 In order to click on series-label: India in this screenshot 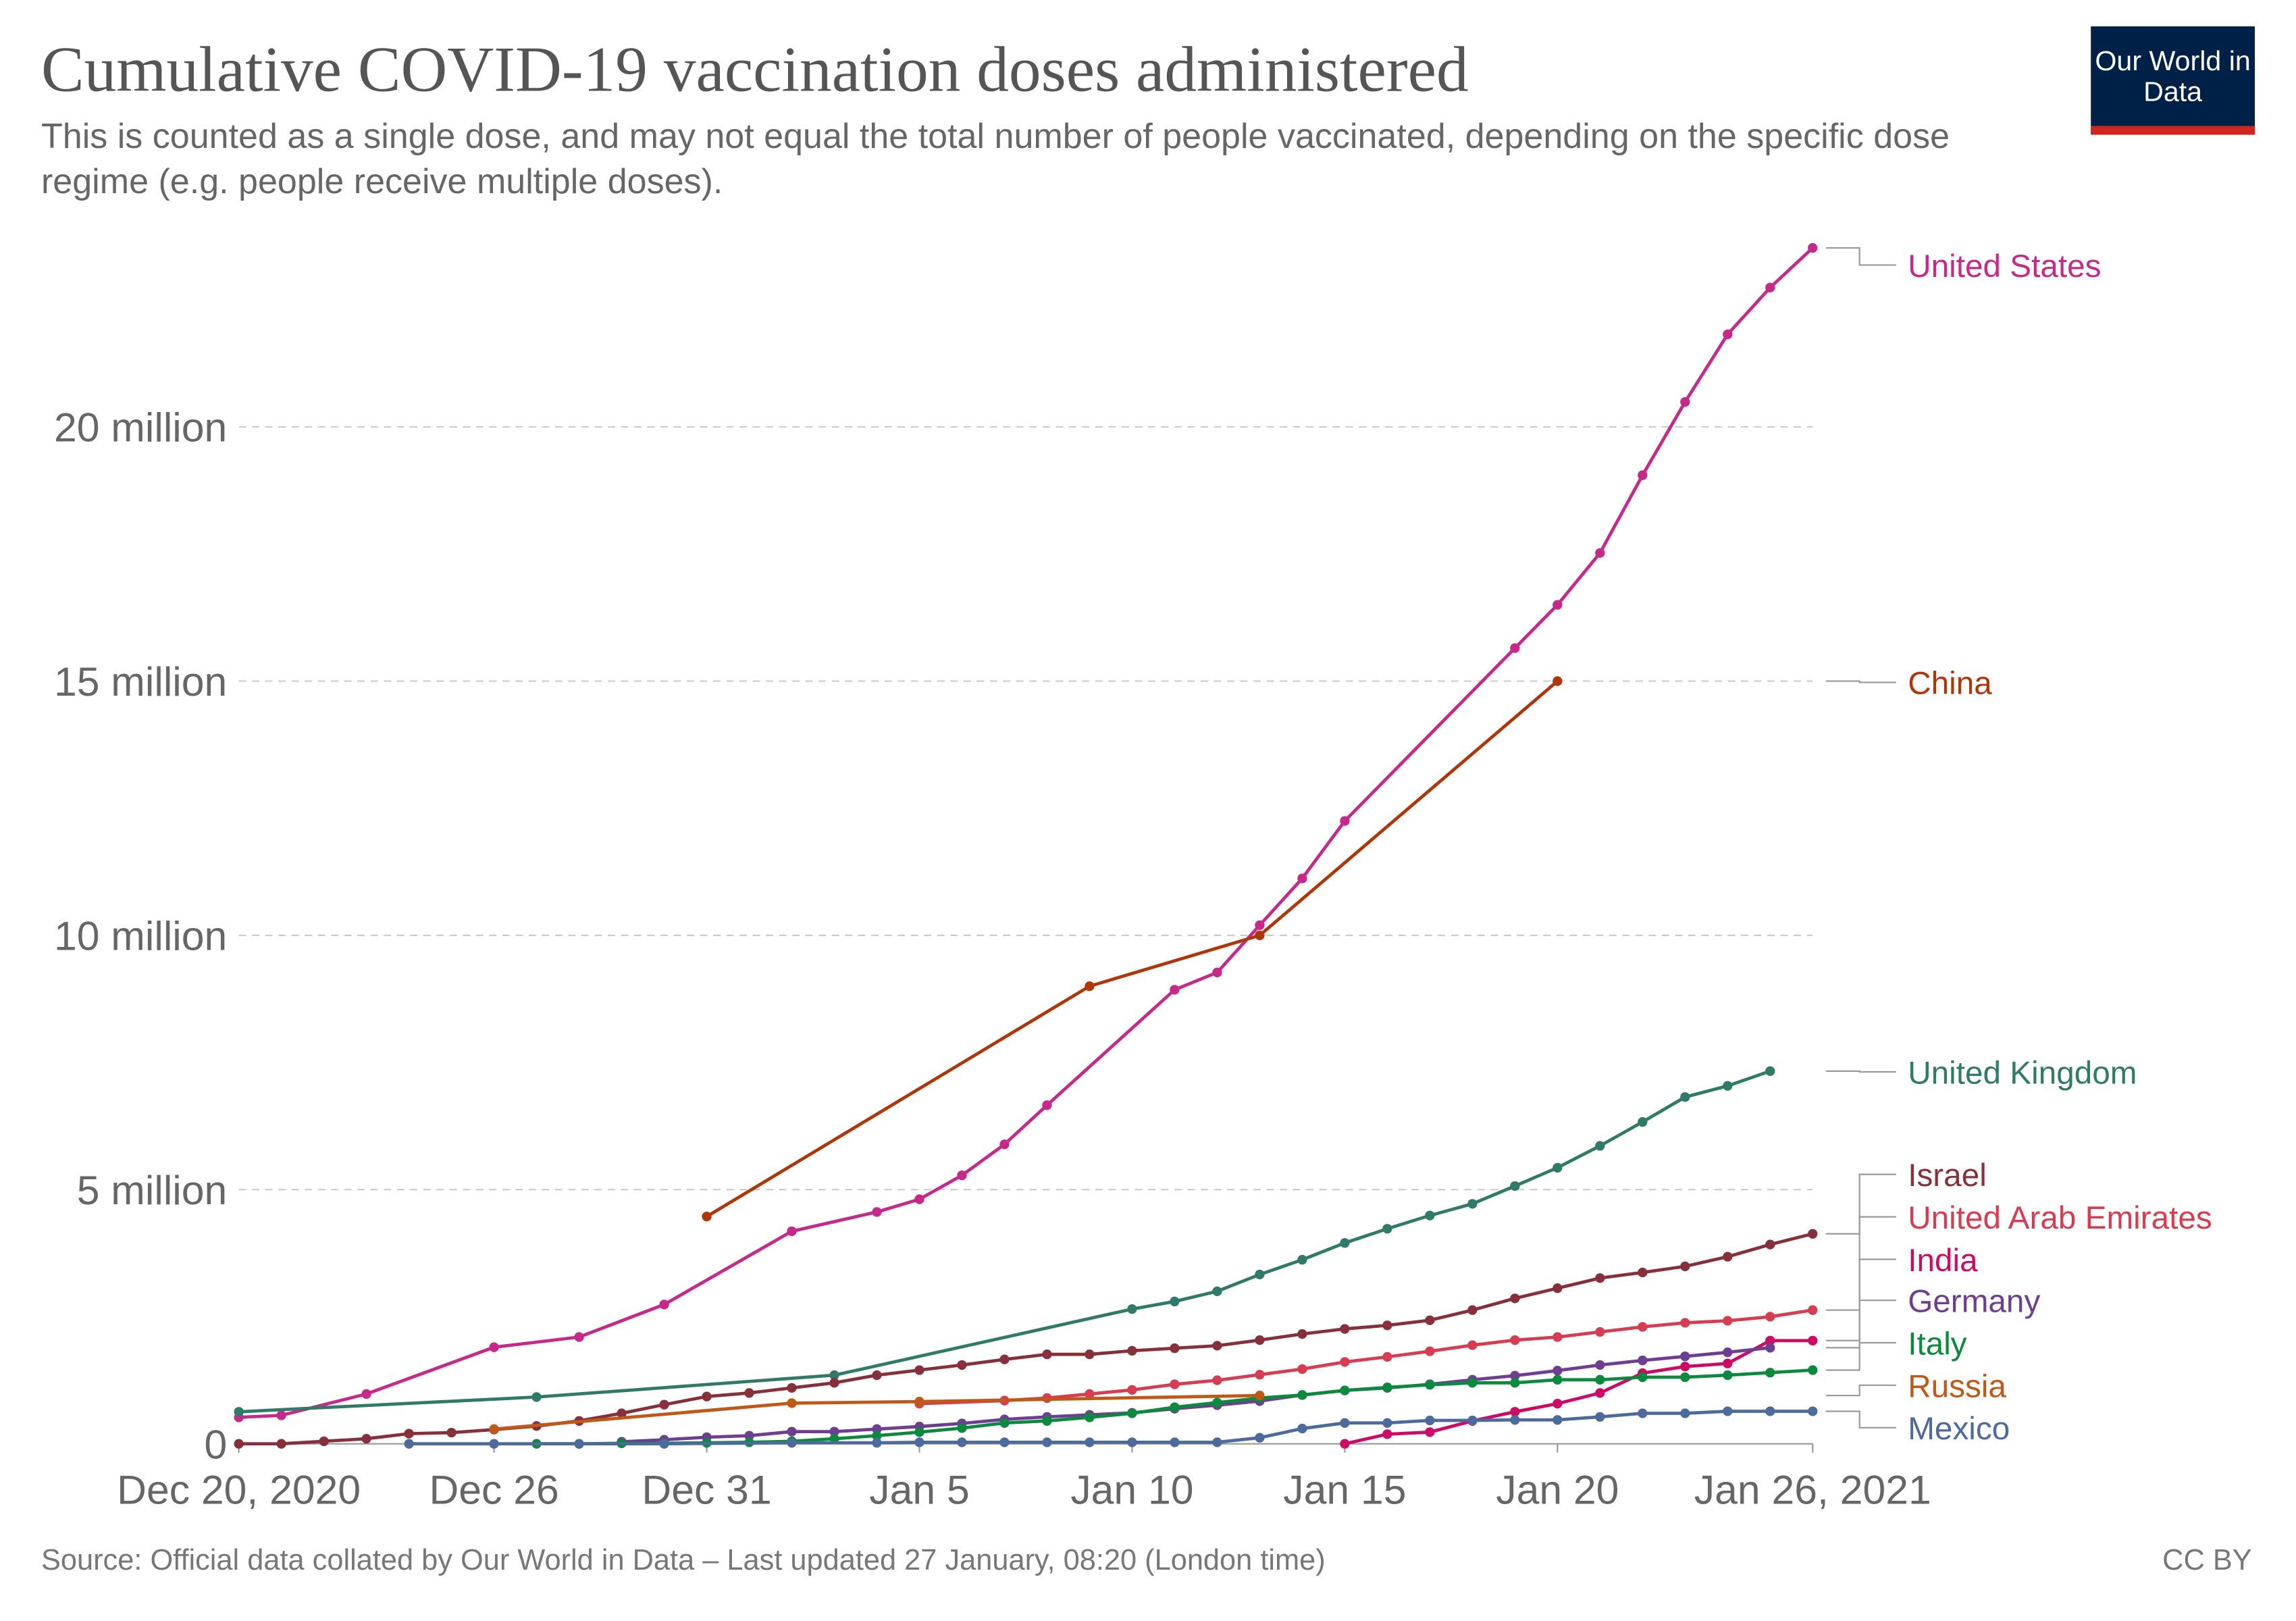, I will do `click(1943, 1261)`.